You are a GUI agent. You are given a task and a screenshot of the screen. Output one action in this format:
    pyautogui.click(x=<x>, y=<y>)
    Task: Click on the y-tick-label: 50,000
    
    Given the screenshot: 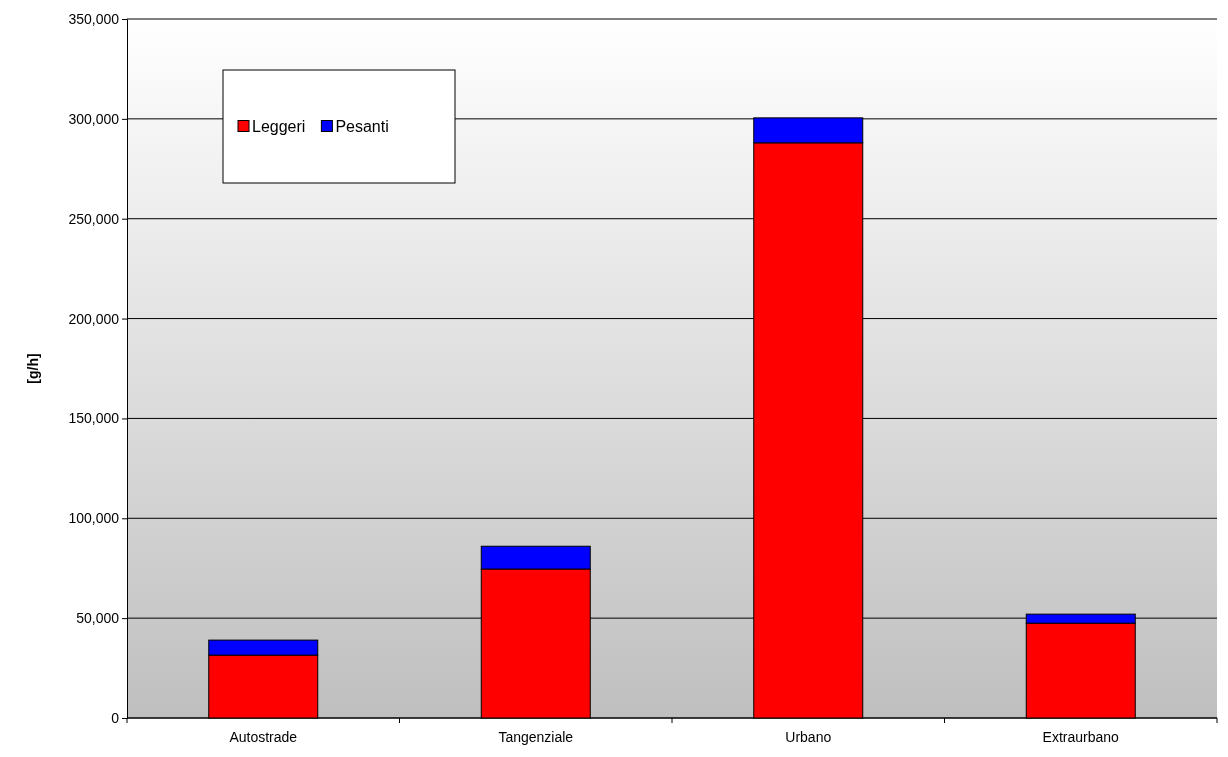 What is the action you would take?
    pyautogui.click(x=98, y=618)
    